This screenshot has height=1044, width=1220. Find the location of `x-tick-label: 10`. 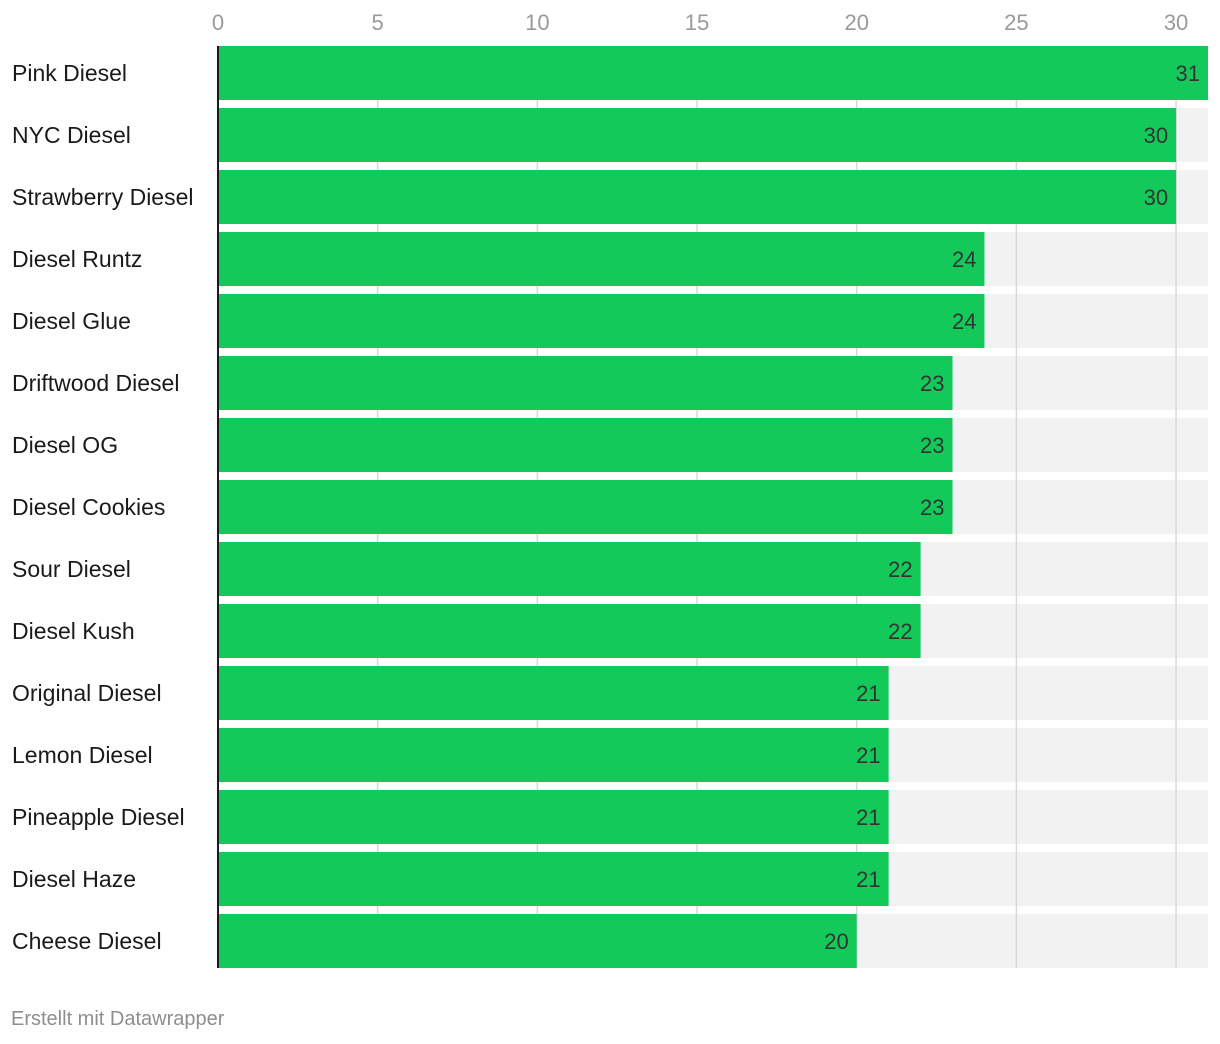

x-tick-label: 10 is located at coordinates (537, 22).